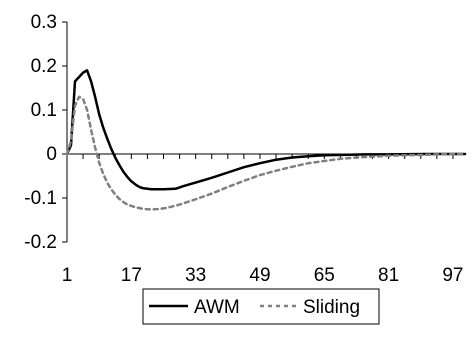 The height and width of the screenshot is (350, 473). What do you see at coordinates (45, 132) in the screenshot?
I see `y-ticks: -0.2 -0.1 0 0.1 0.2 0.3` at bounding box center [45, 132].